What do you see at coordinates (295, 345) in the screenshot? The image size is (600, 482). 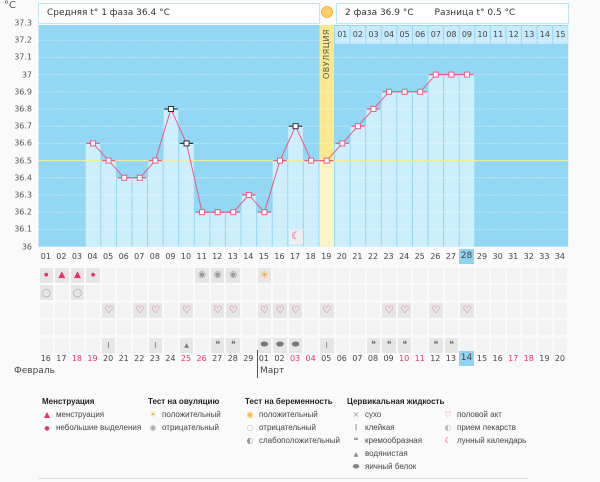 I see `egg-white-icon: ⬬` at bounding box center [295, 345].